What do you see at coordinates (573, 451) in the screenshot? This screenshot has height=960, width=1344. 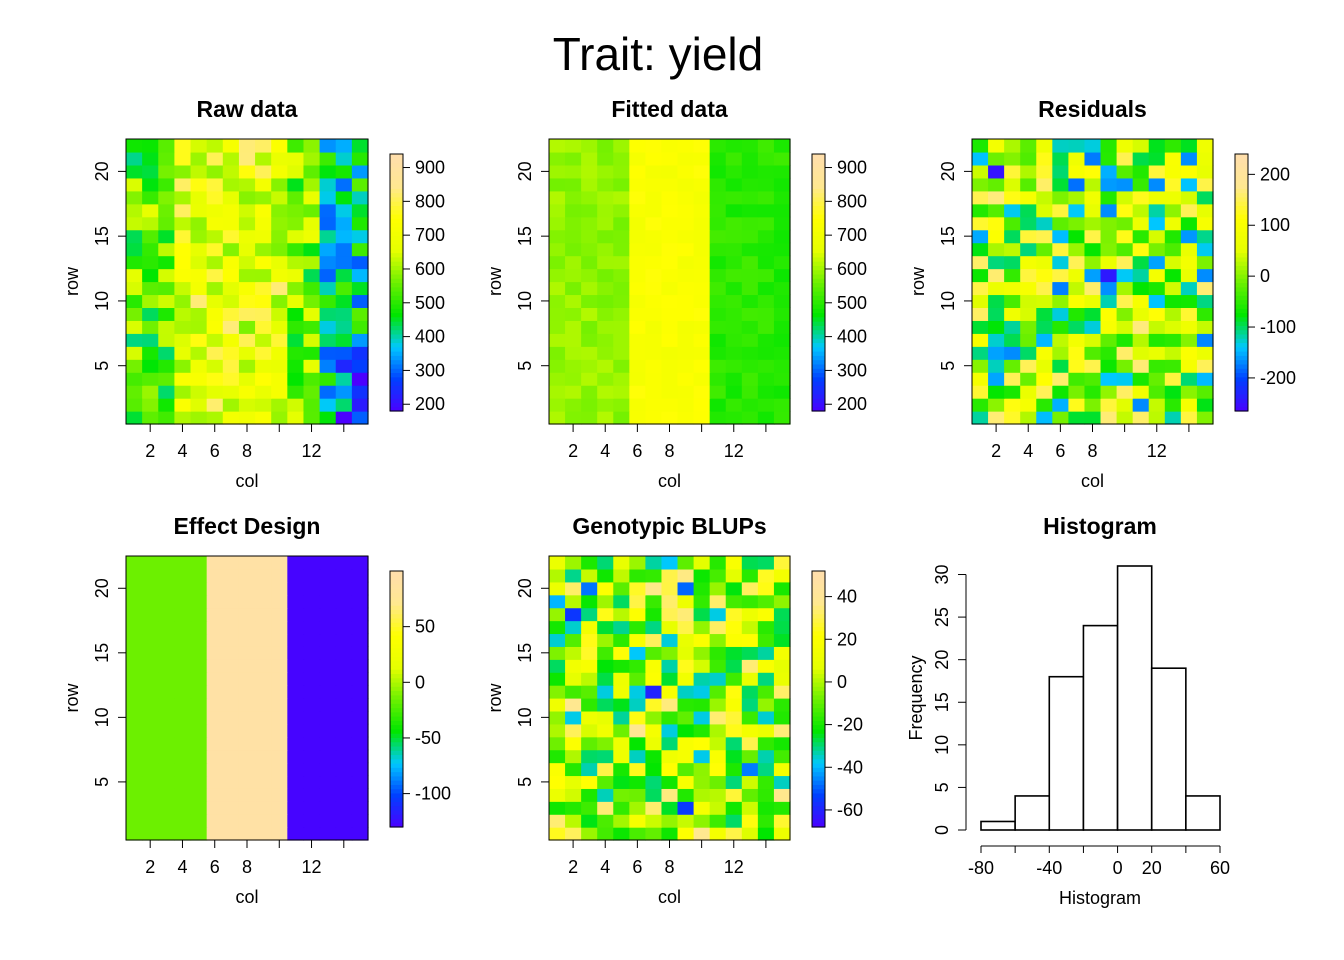 I see `x-tick-label: 2` at bounding box center [573, 451].